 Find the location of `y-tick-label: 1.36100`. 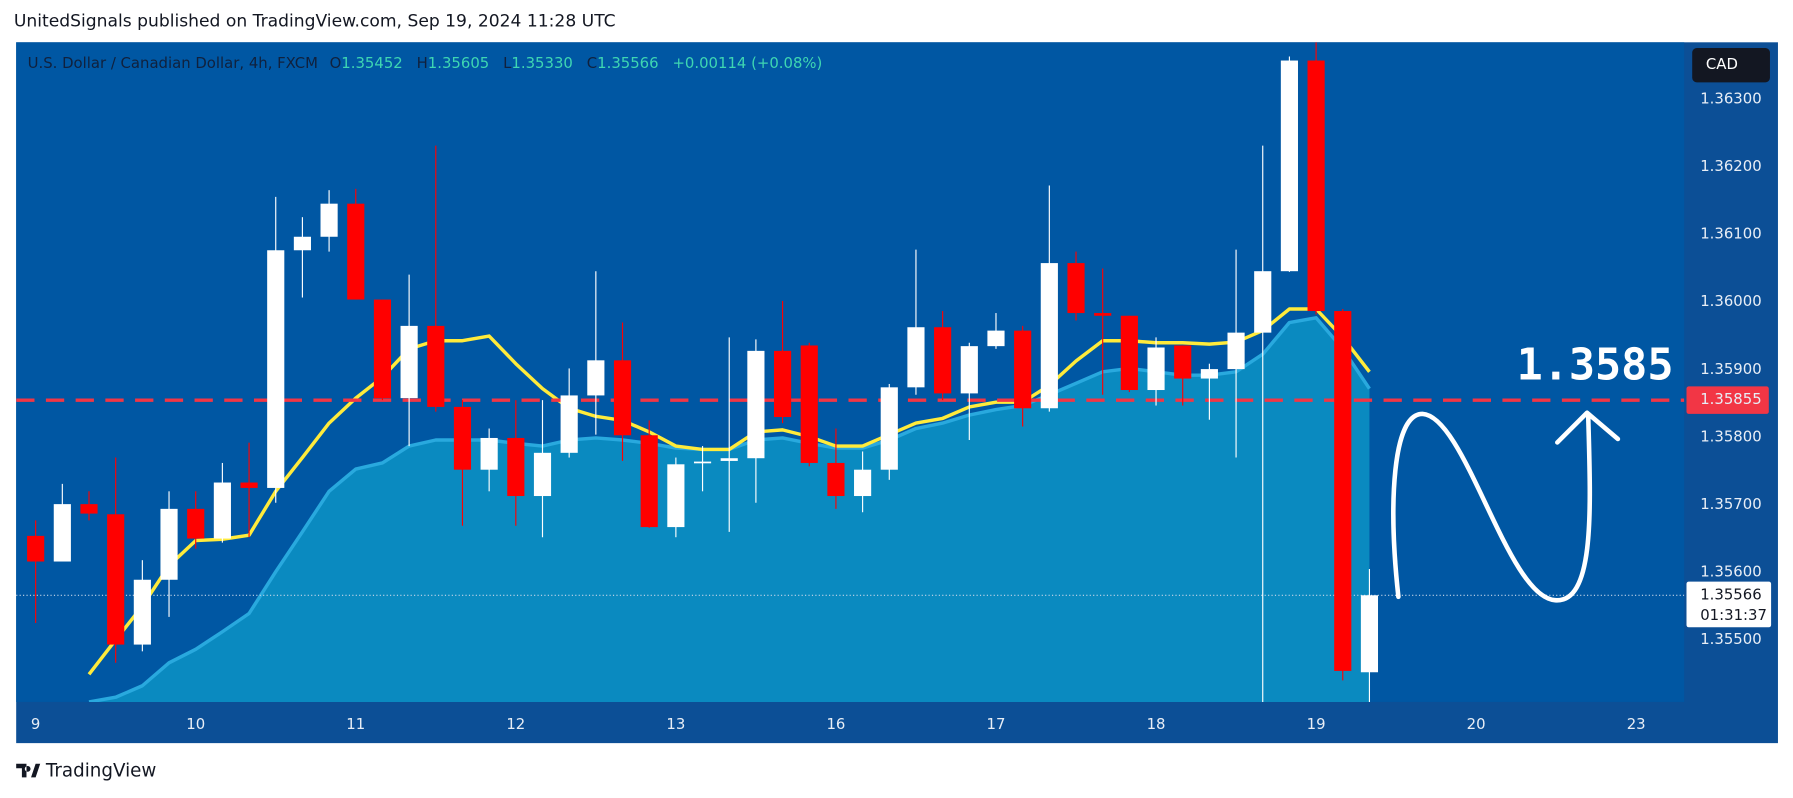

y-tick-label: 1.36100 is located at coordinates (1730, 234).